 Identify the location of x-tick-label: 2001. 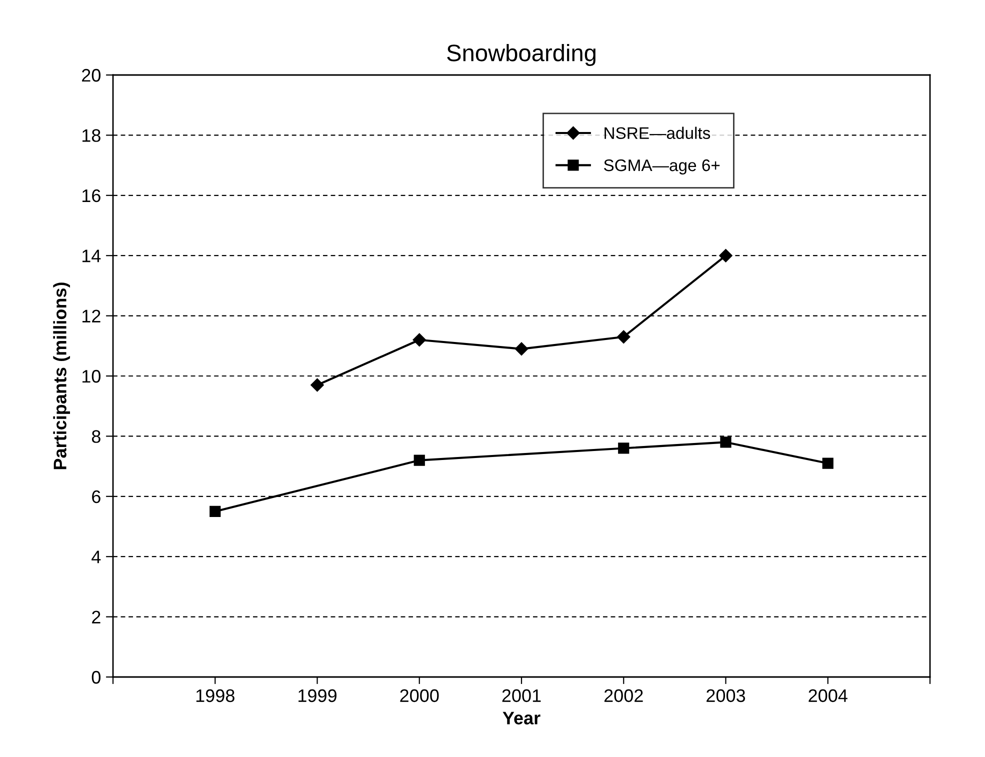
(521, 695).